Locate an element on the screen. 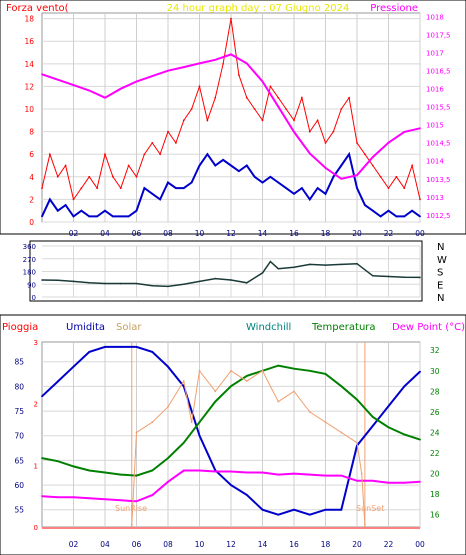 The image size is (466, 555). temperature-tick-label: 18 is located at coordinates (435, 494).